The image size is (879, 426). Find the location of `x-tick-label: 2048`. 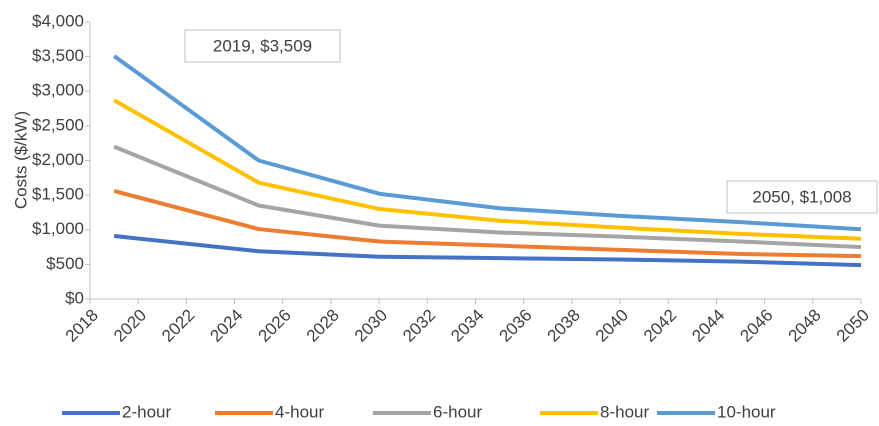

x-tick-label: 2048 is located at coordinates (805, 326).